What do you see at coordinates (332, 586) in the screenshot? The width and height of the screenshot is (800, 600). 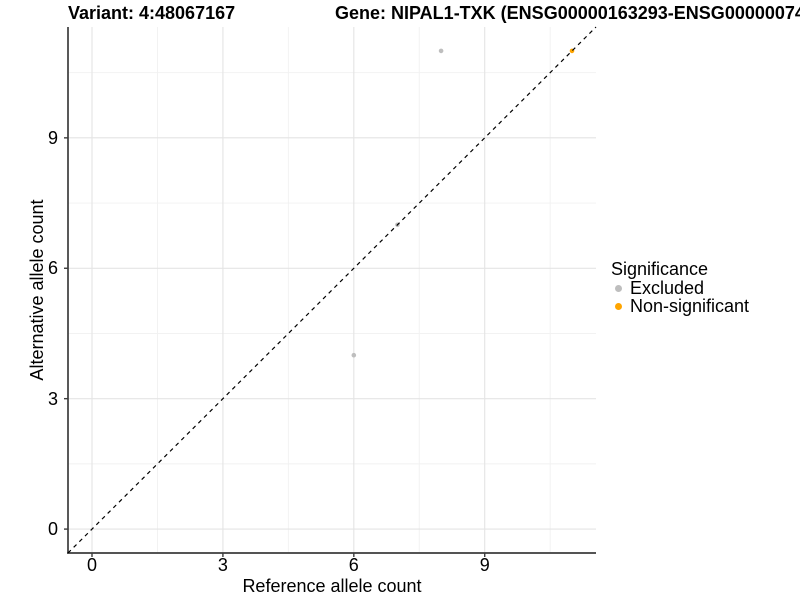 I see `x-axis-title: Reference allele count` at bounding box center [332, 586].